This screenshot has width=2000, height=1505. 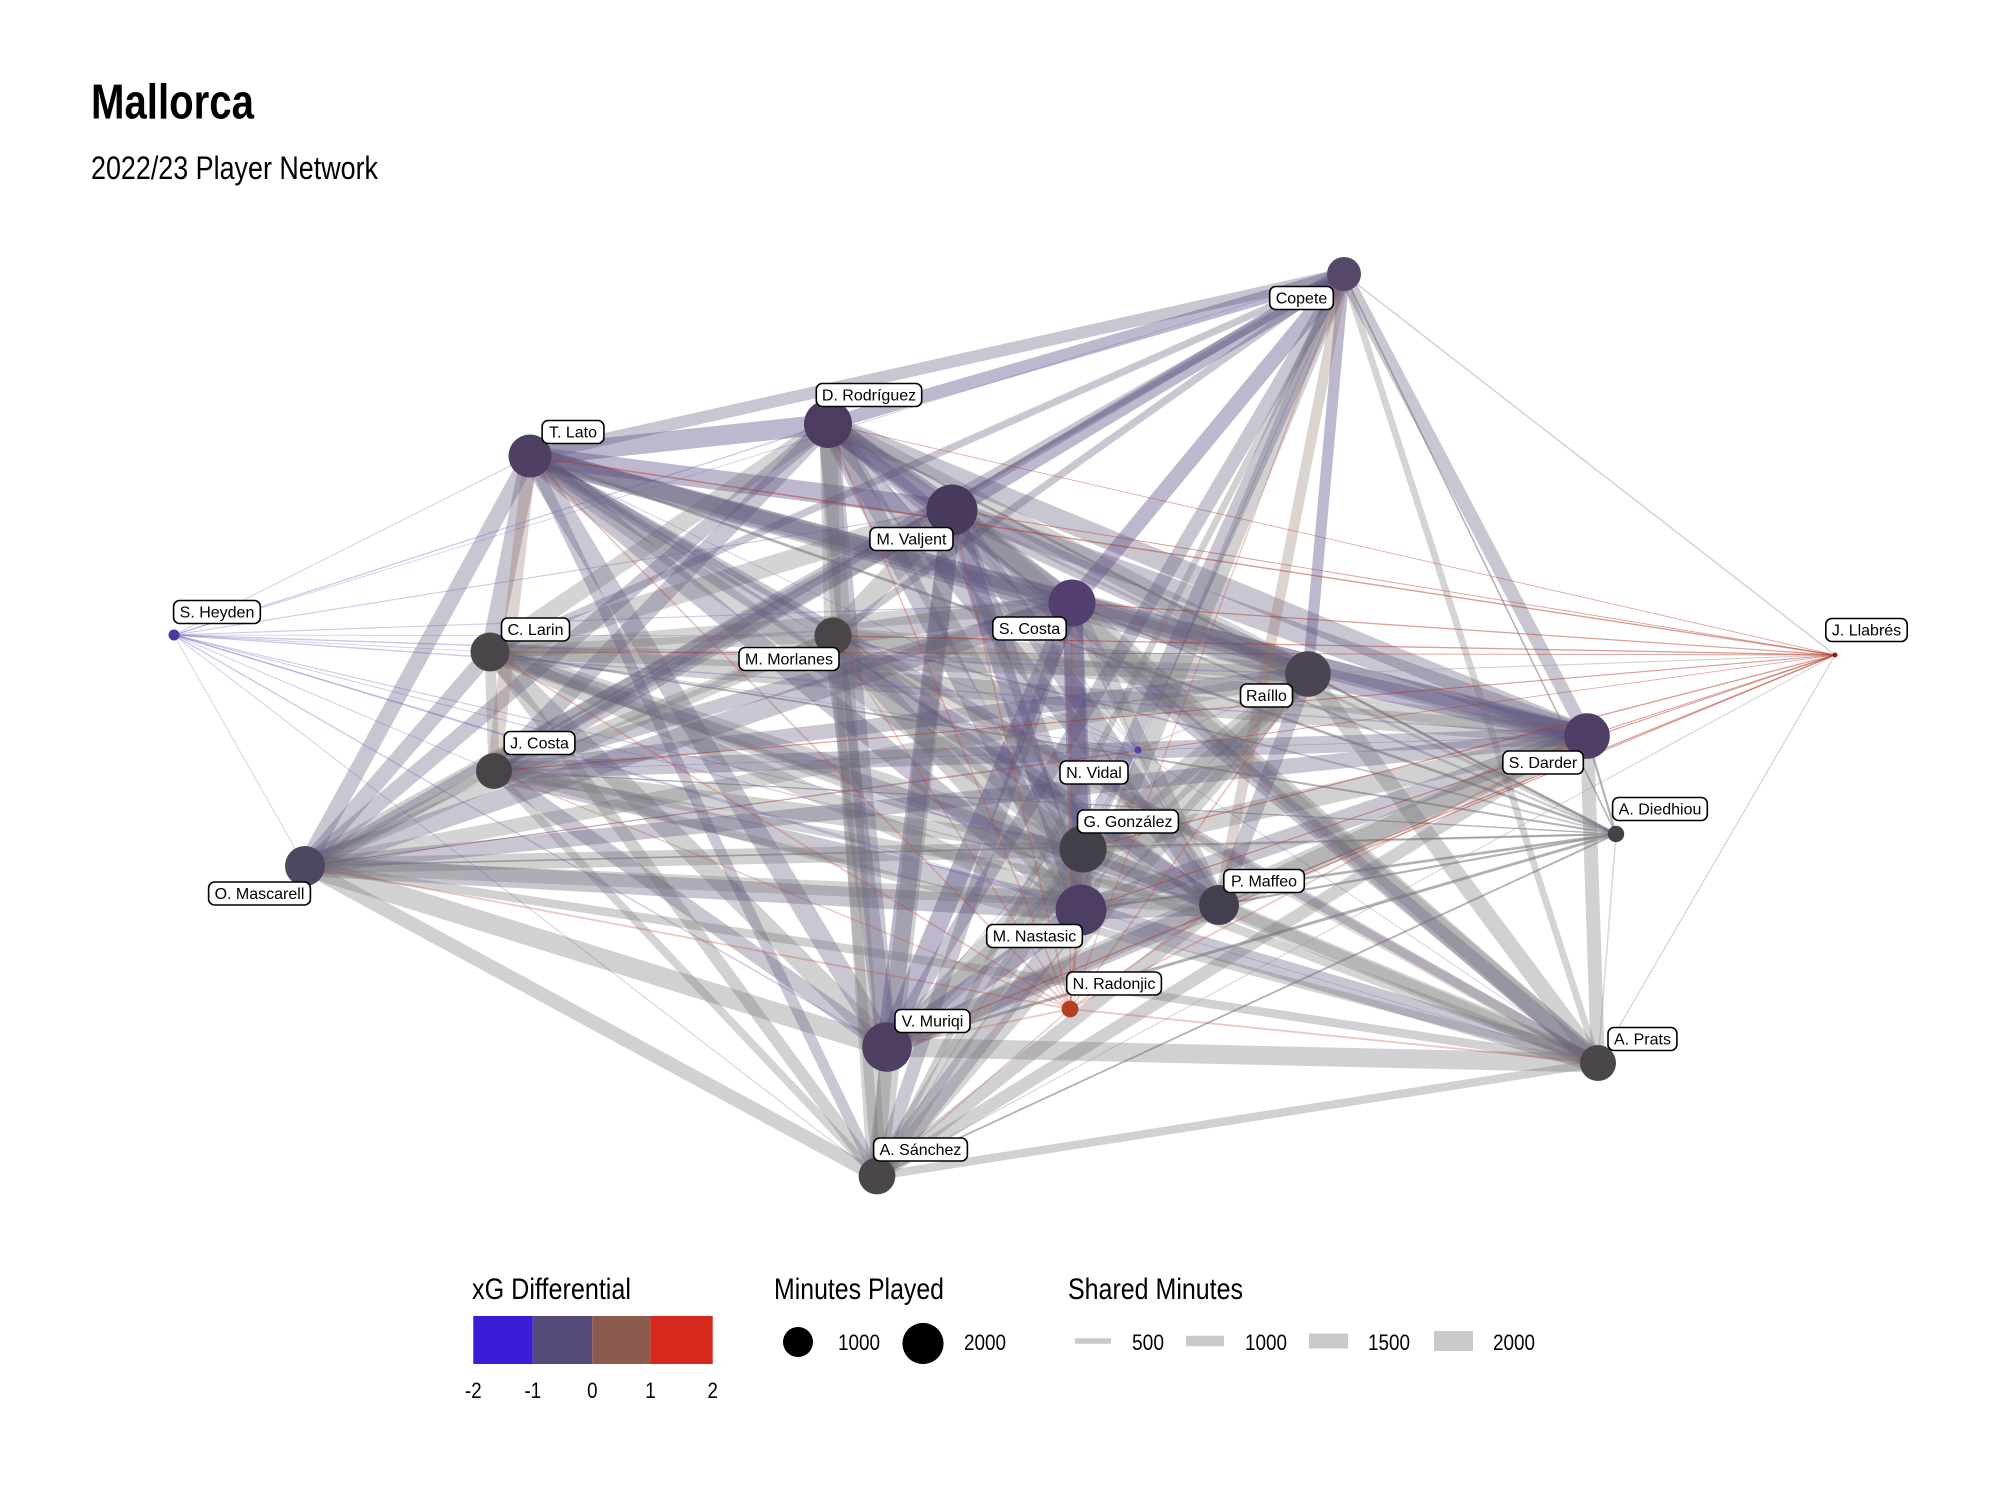 I want to click on svg-text: N. Vidal, so click(x=1094, y=773).